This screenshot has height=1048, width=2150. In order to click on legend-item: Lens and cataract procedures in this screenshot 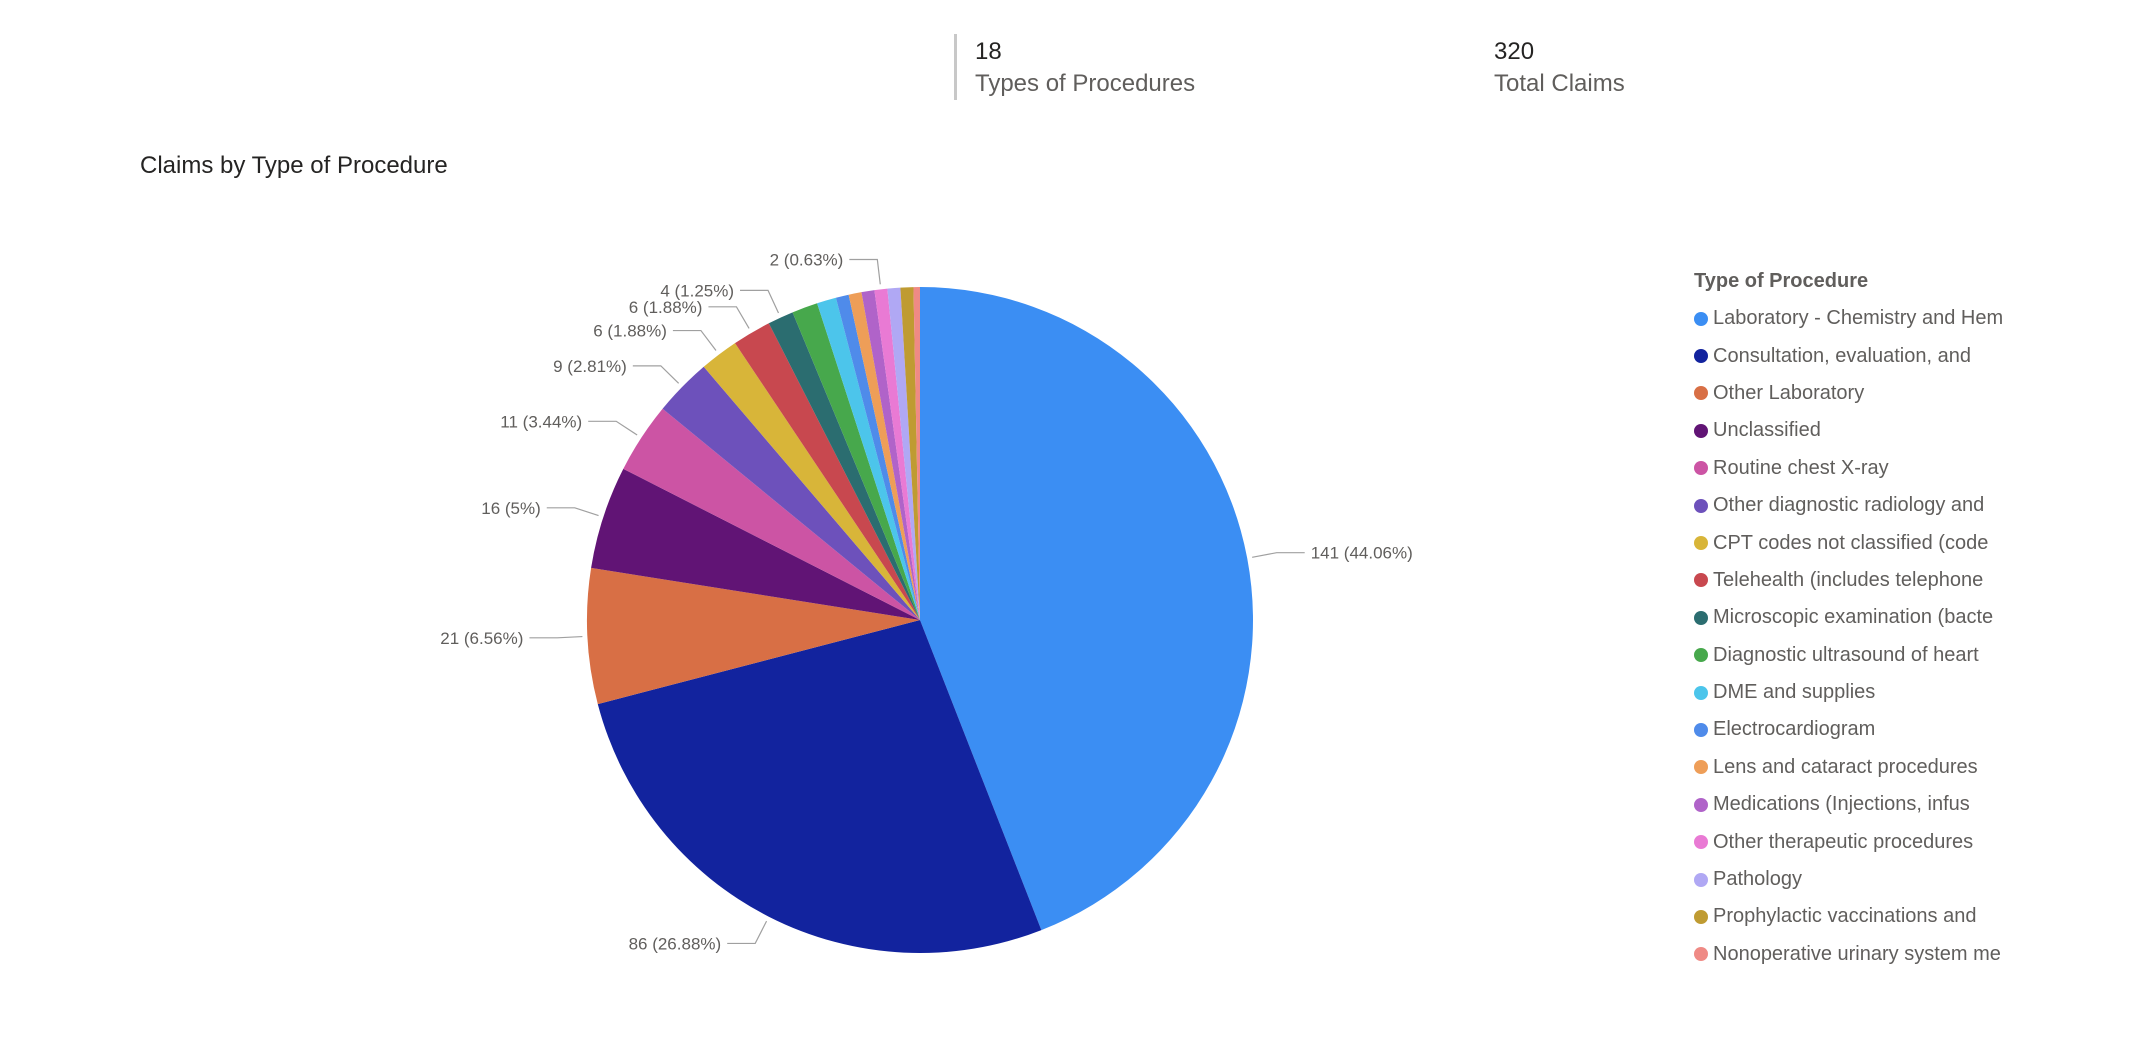, I will do `click(1848, 767)`.